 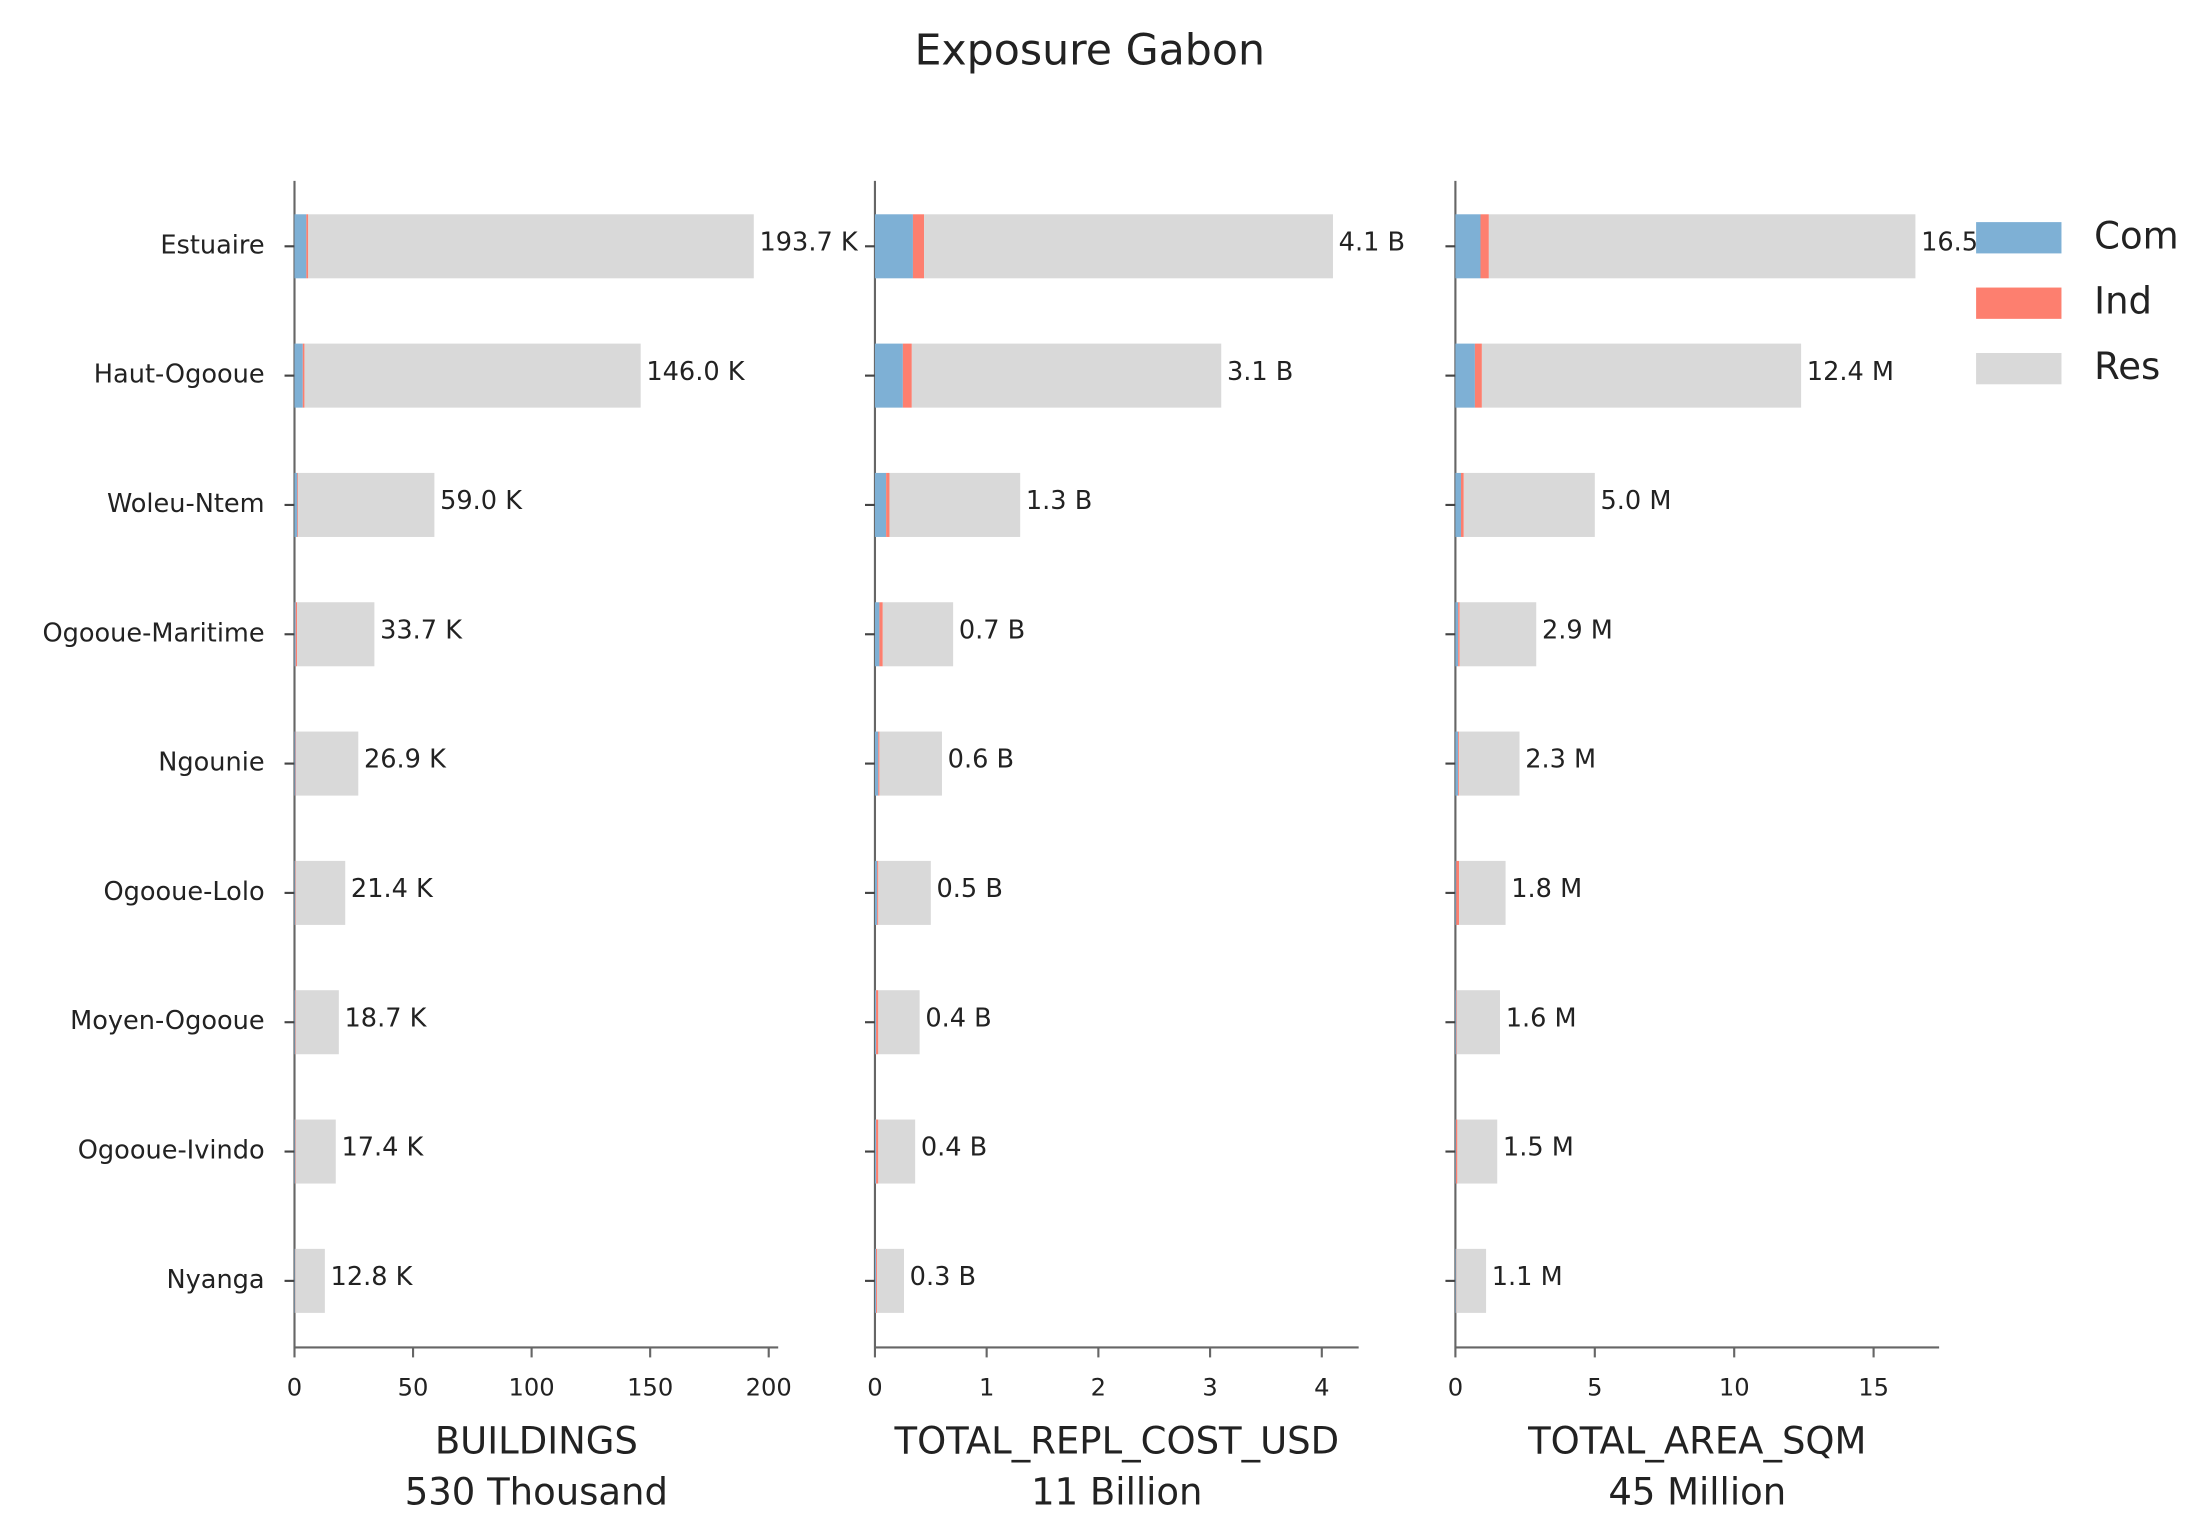 I want to click on value-label: 0.5 B, so click(x=969, y=889).